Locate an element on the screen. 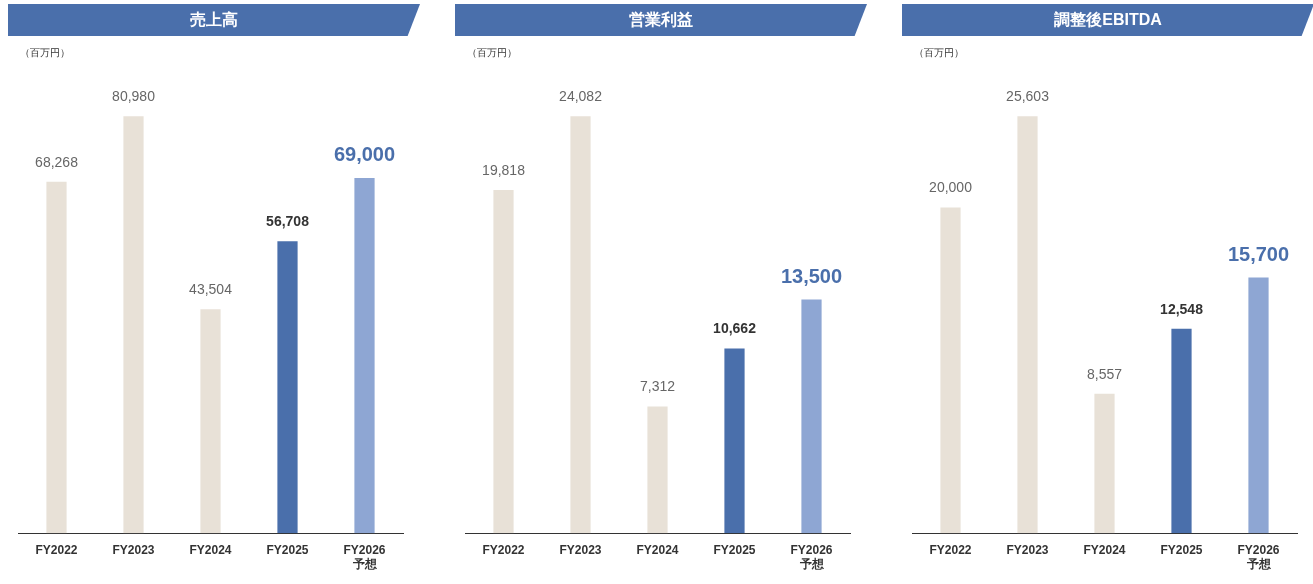 Image resolution: width=1313 pixels, height=584 pixels. data-label: 7,312 is located at coordinates (657, 386).